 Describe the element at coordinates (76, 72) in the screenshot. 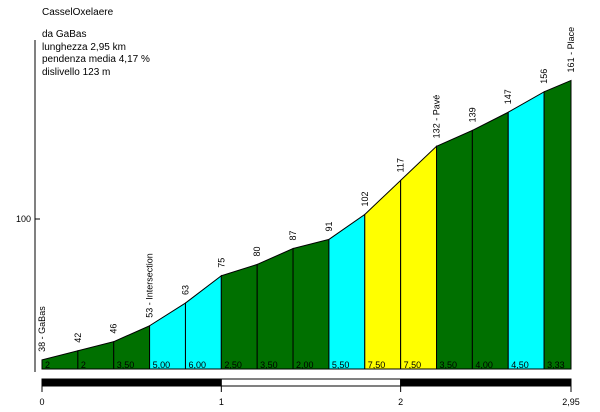

I see `climb-label: dislivello 123 m` at that location.